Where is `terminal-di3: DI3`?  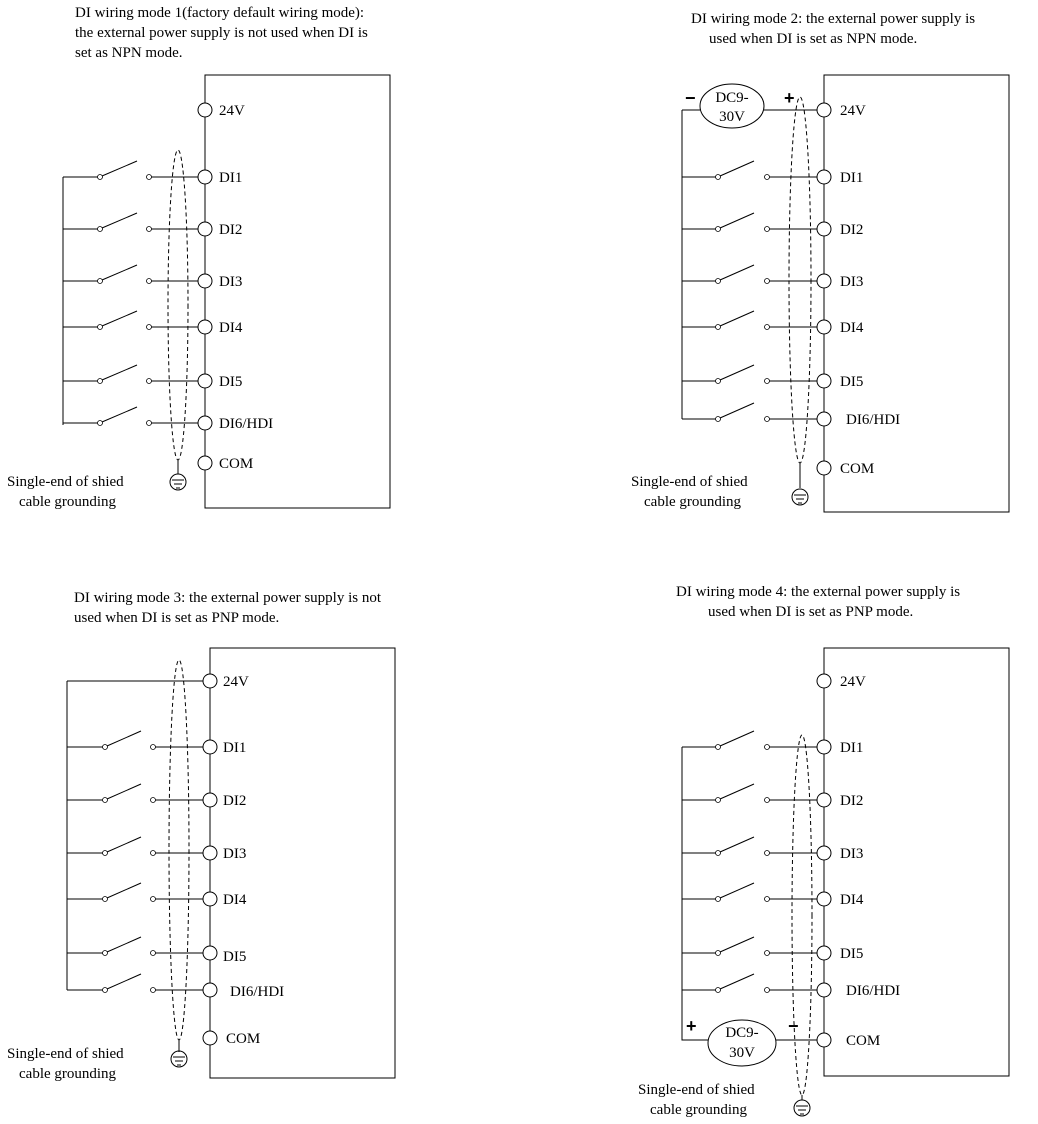 terminal-di3: DI3 is located at coordinates (839, 853).